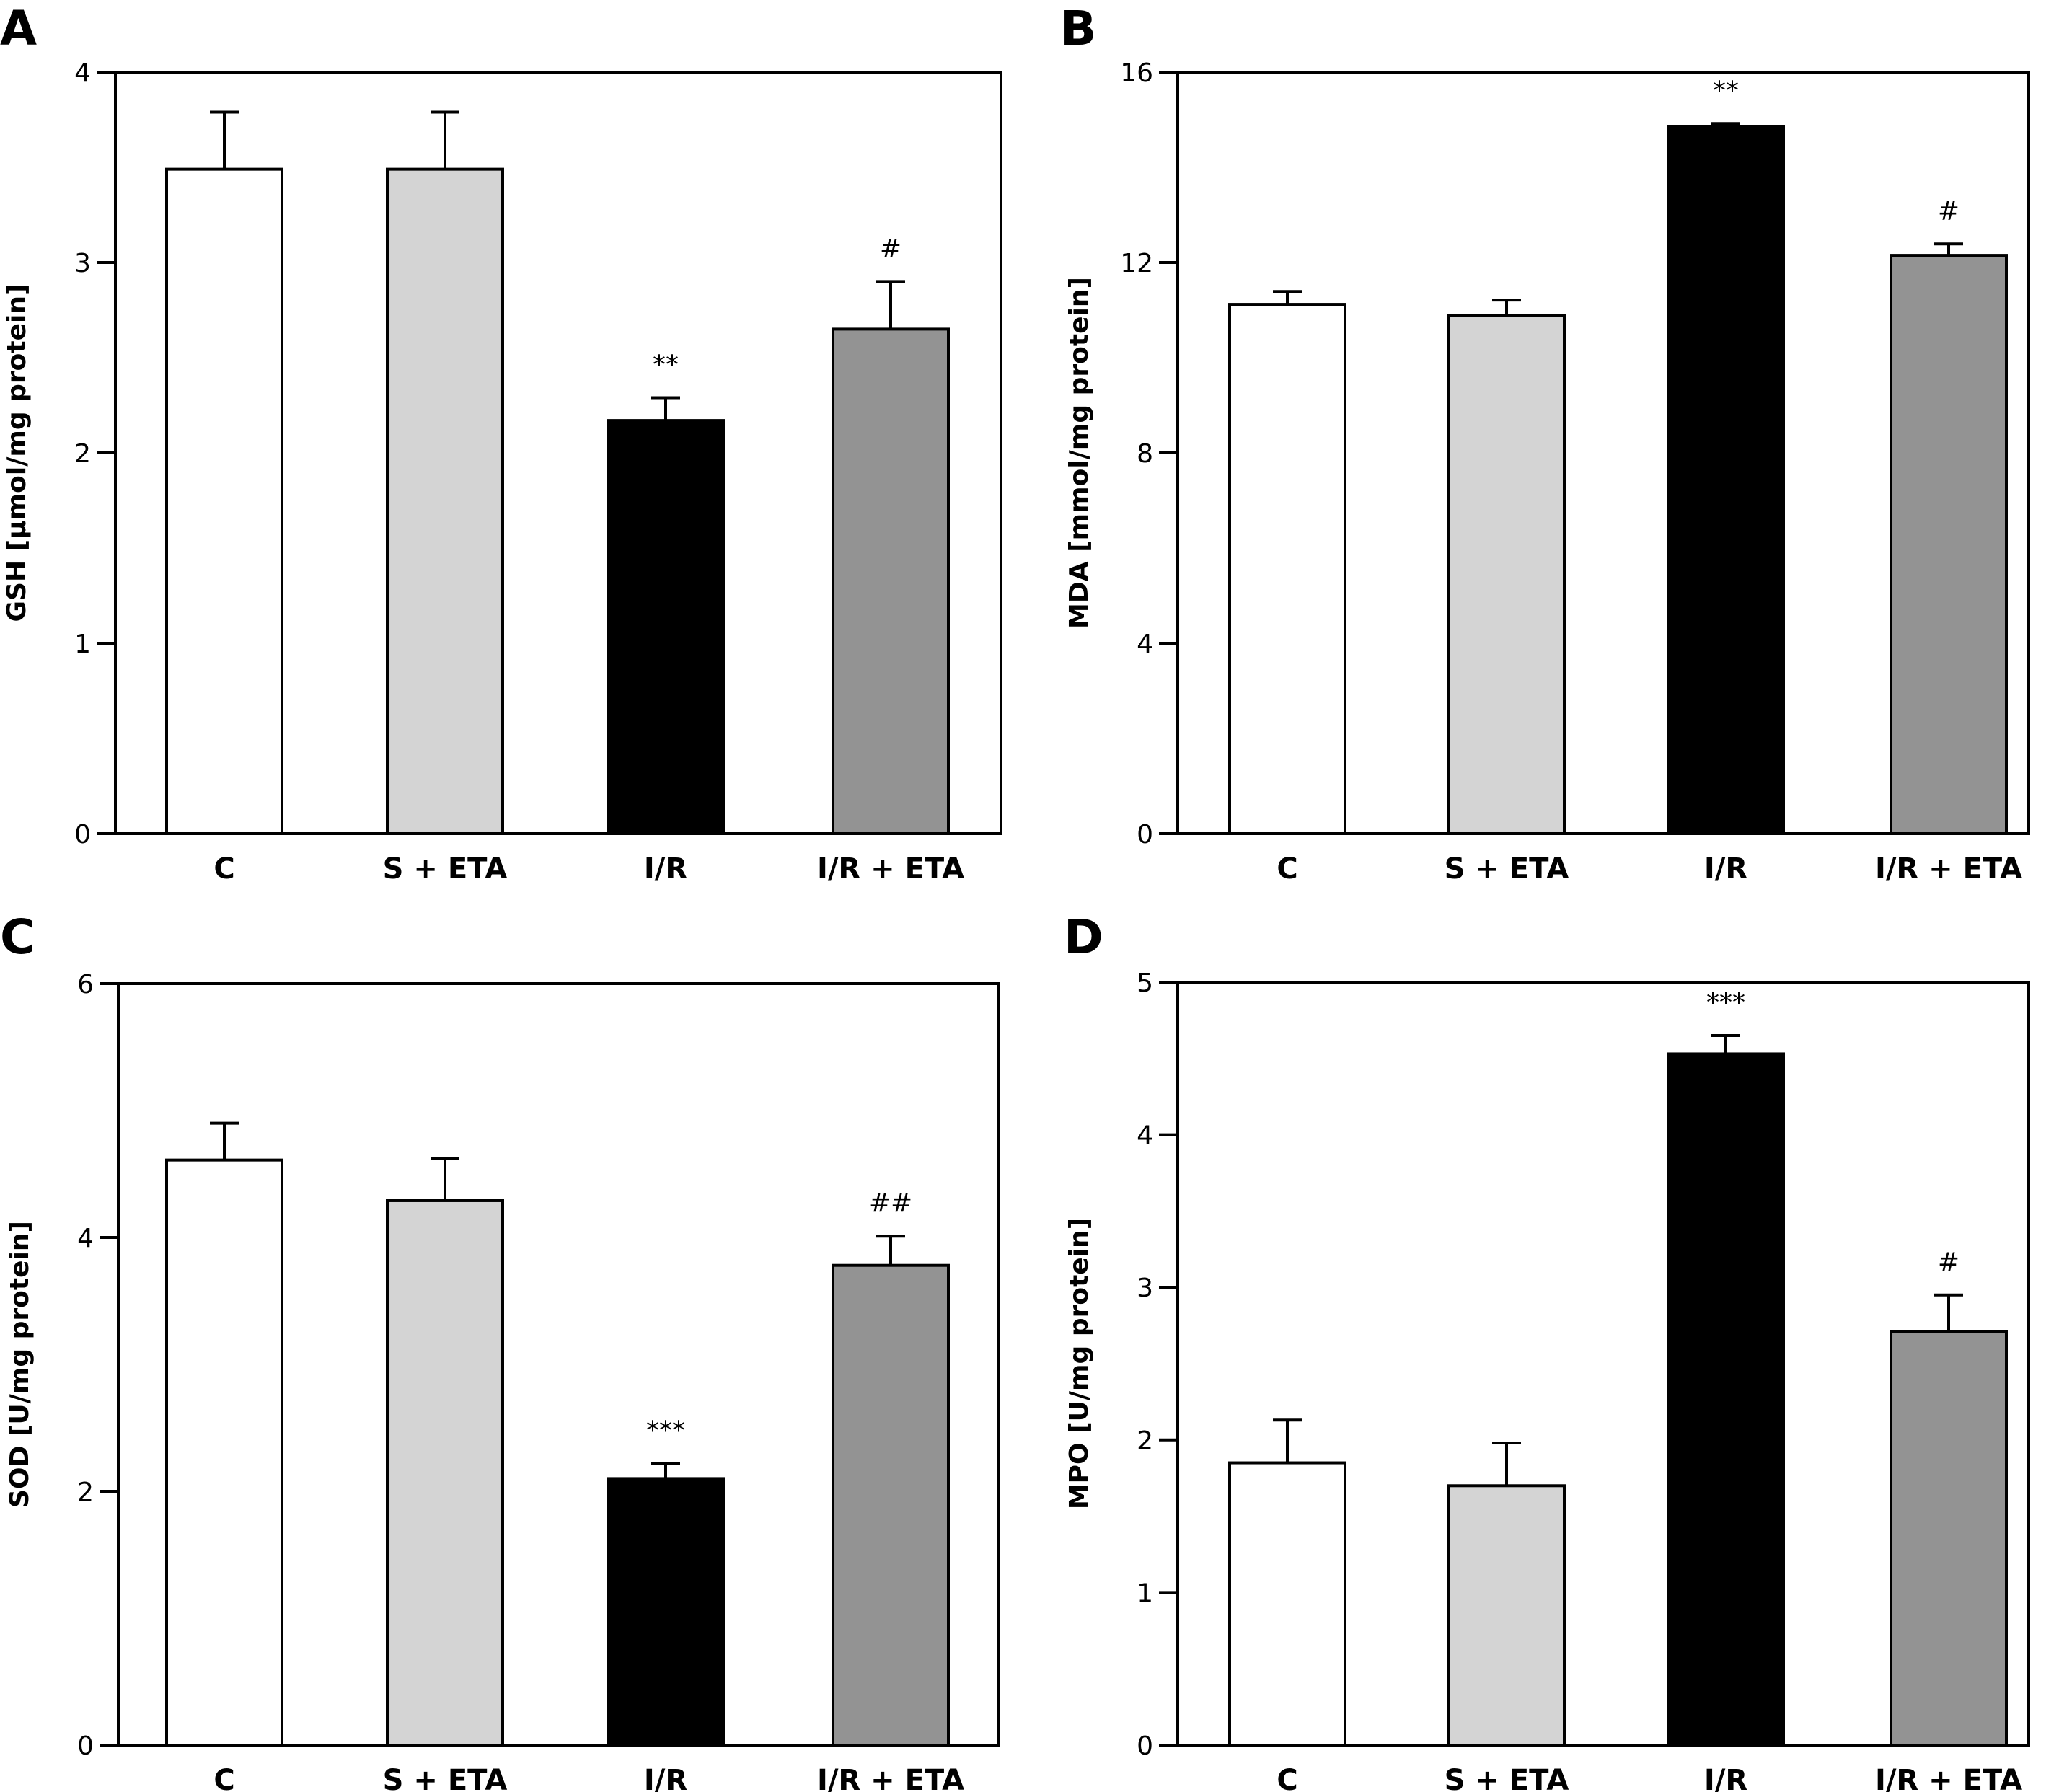  Describe the element at coordinates (1145, 454) in the screenshot. I see `y-tick-label: 8` at that location.